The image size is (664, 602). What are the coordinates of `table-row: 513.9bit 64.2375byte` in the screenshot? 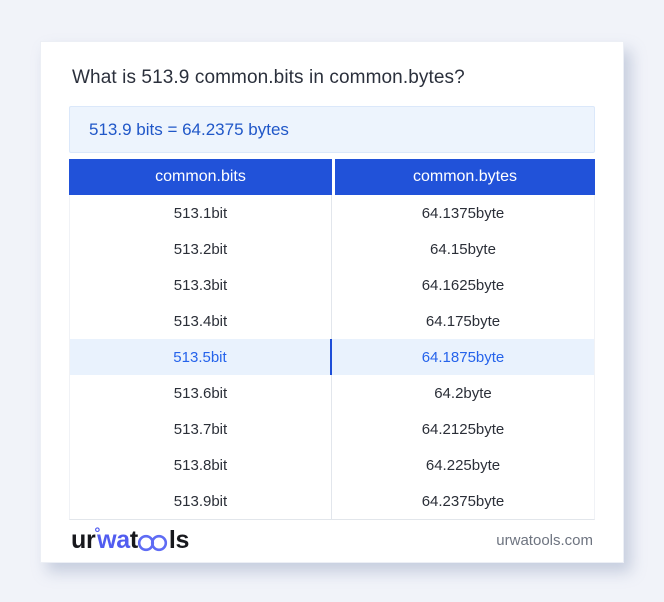 It's located at (332, 501).